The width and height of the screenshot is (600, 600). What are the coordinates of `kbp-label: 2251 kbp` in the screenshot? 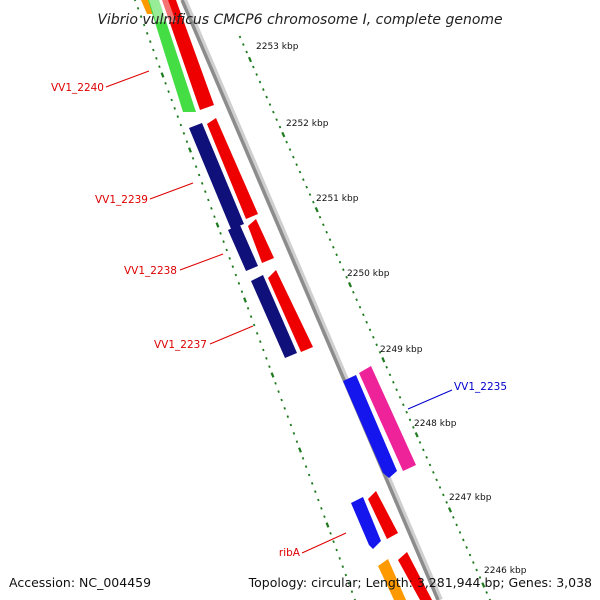 It's located at (337, 199).